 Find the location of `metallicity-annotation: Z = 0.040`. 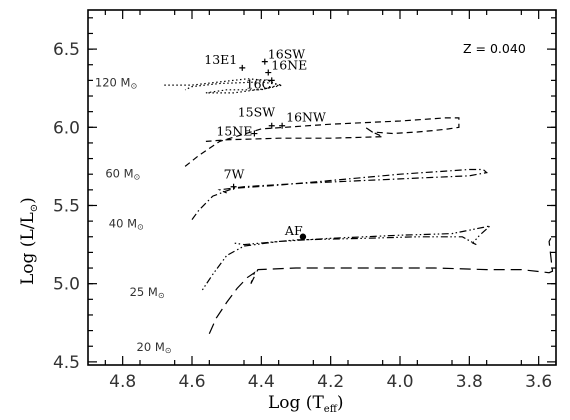

metallicity-annotation: Z = 0.040 is located at coordinates (494, 48).